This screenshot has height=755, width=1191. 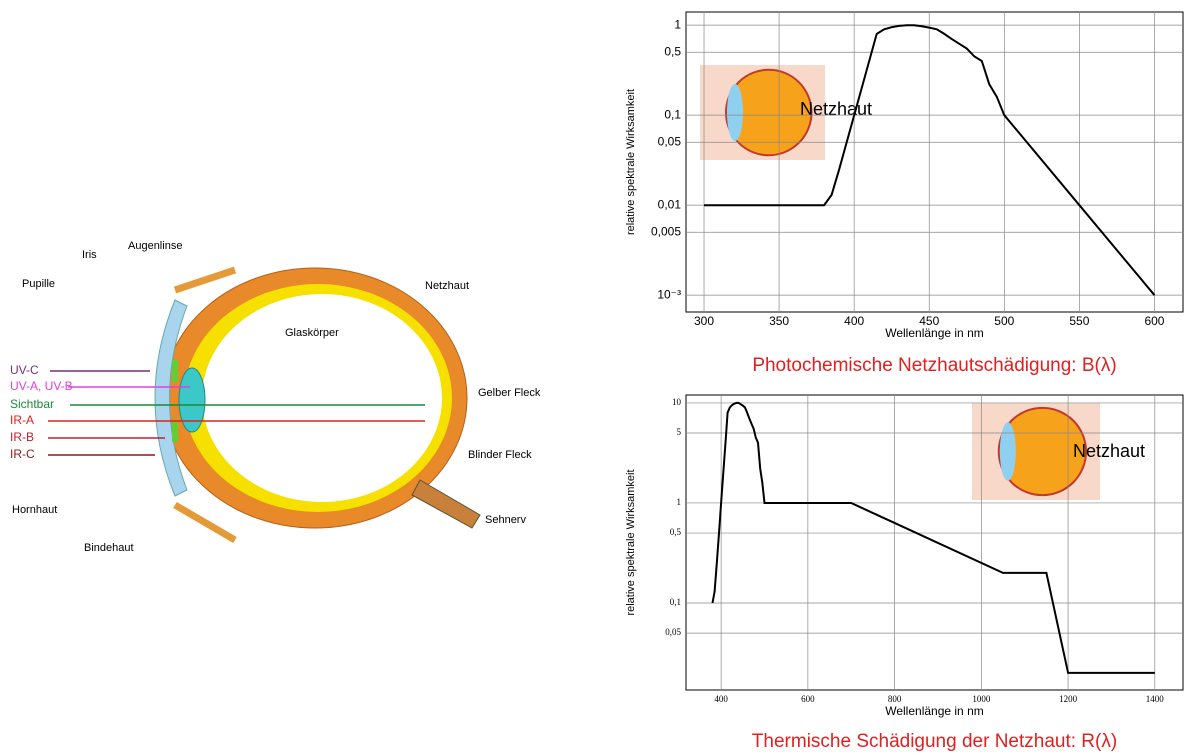 What do you see at coordinates (446, 504) in the screenshot?
I see `optic-nerve` at bounding box center [446, 504].